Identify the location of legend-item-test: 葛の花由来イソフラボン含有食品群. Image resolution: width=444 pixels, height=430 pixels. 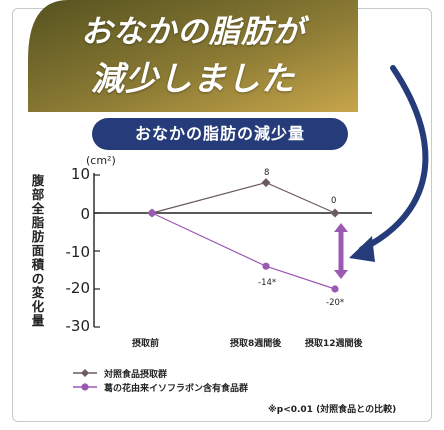
(160, 387).